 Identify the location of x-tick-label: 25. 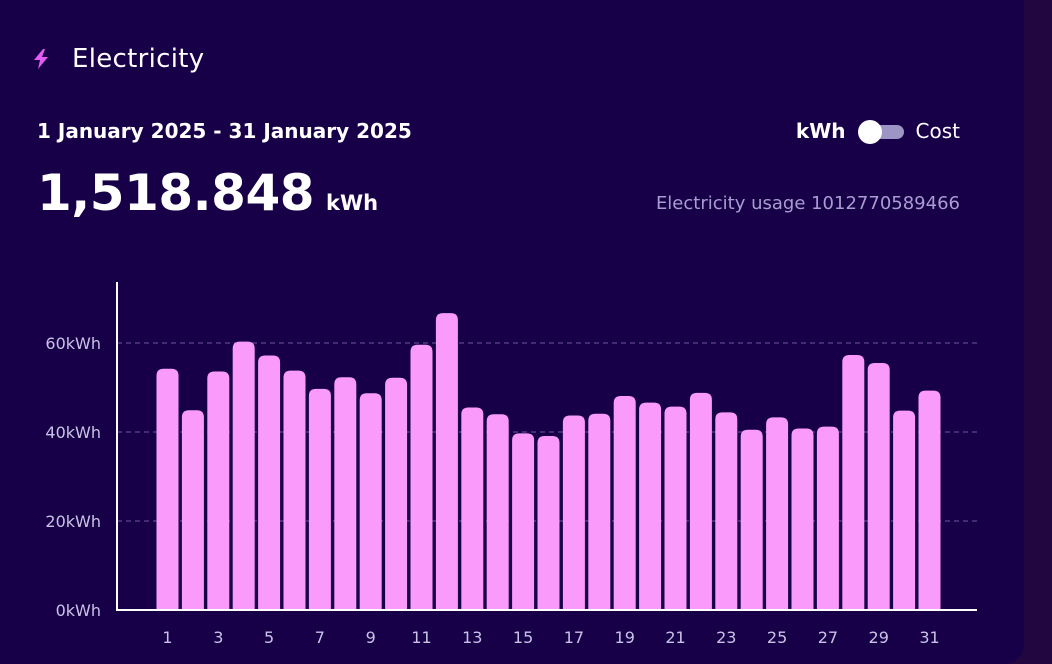
(777, 637).